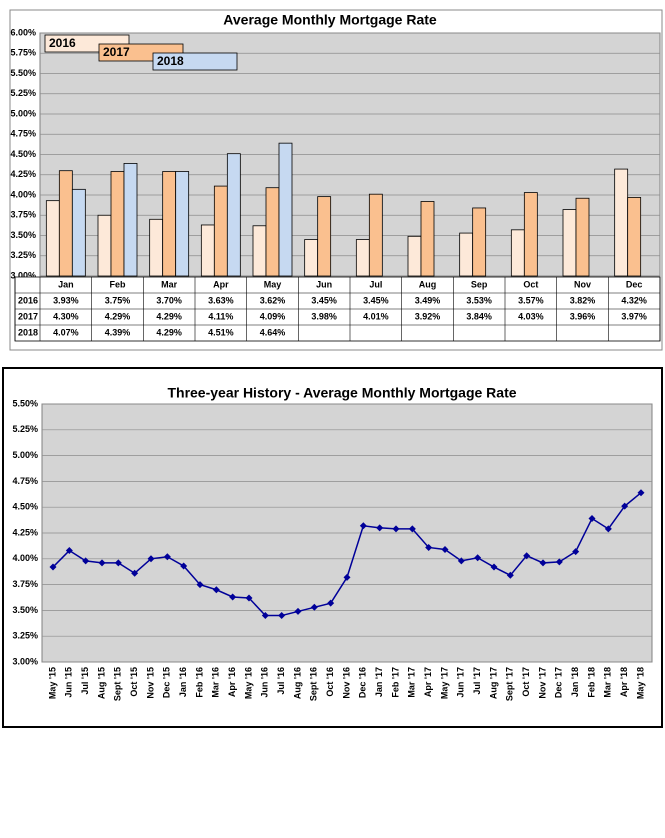 This screenshot has height=838, width=665. Describe the element at coordinates (493, 683) in the screenshot. I see `x-tick-label: Aug '17` at that location.